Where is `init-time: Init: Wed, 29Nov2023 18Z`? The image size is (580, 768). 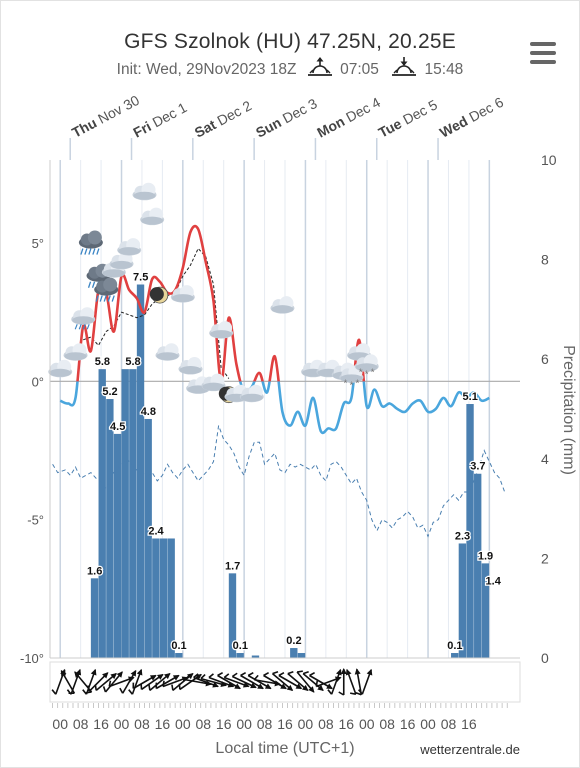
init-time: Init: Wed, 29Nov2023 18Z is located at coordinates (206, 69).